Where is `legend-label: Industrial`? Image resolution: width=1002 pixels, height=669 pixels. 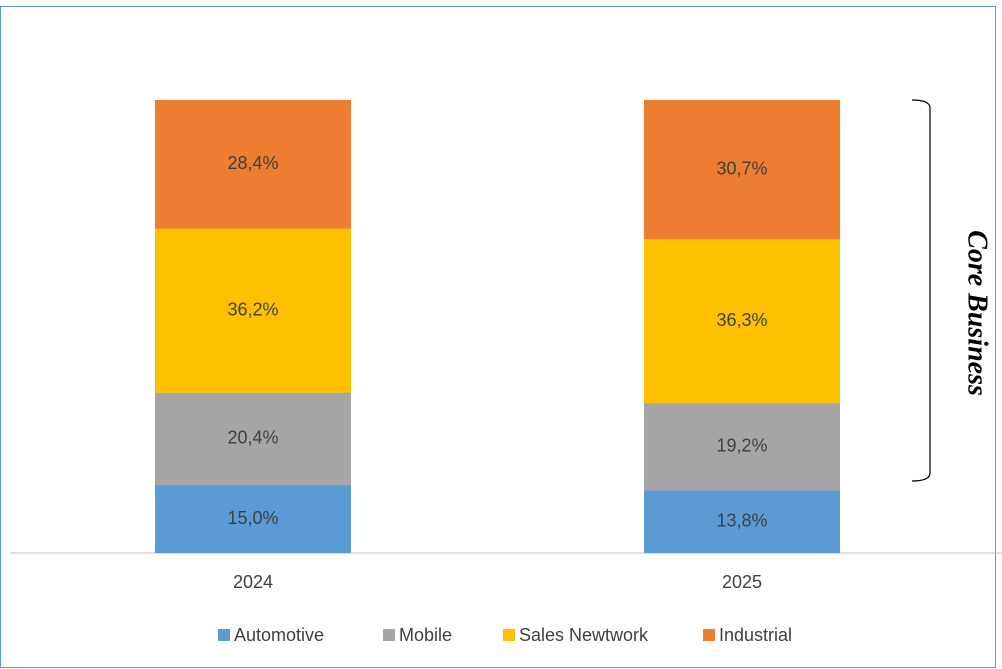
legend-label: Industrial is located at coordinates (755, 635).